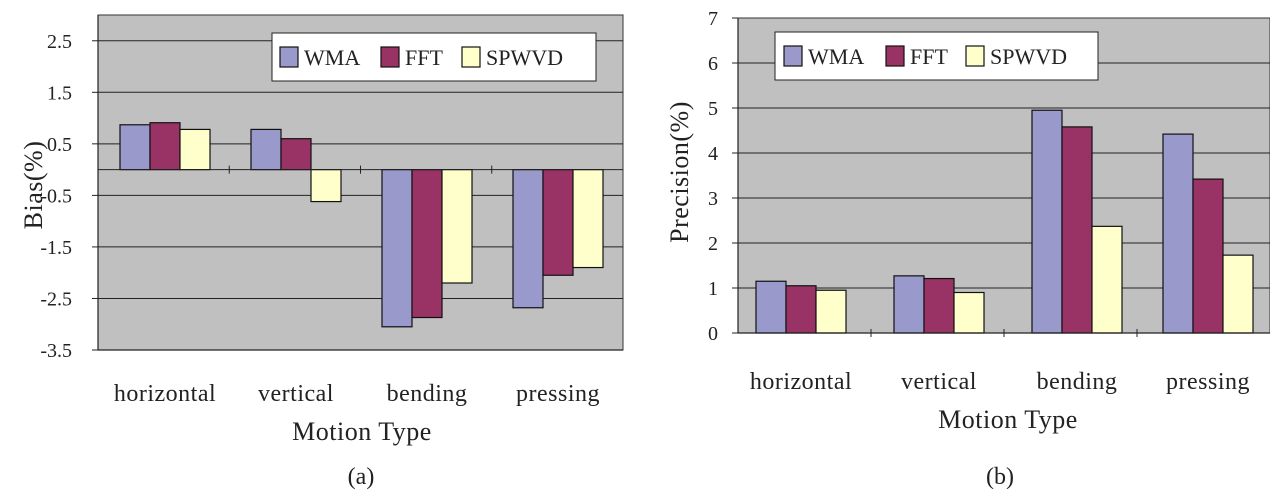 This screenshot has width=1270, height=491. I want to click on y-tick-label: -2.5, so click(56, 299).